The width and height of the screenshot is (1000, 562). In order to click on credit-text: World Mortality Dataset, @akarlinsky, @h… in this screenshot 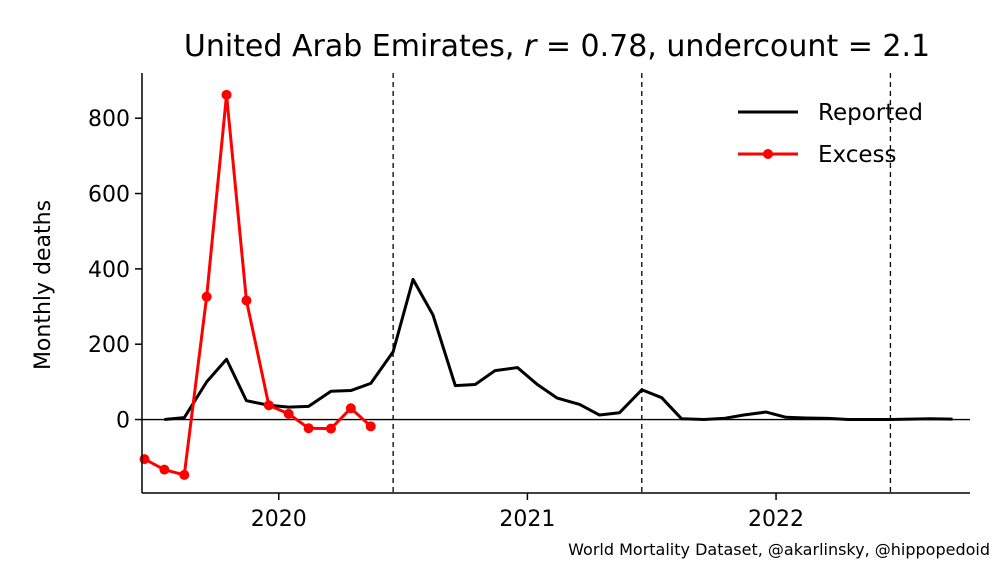, I will do `click(779, 549)`.